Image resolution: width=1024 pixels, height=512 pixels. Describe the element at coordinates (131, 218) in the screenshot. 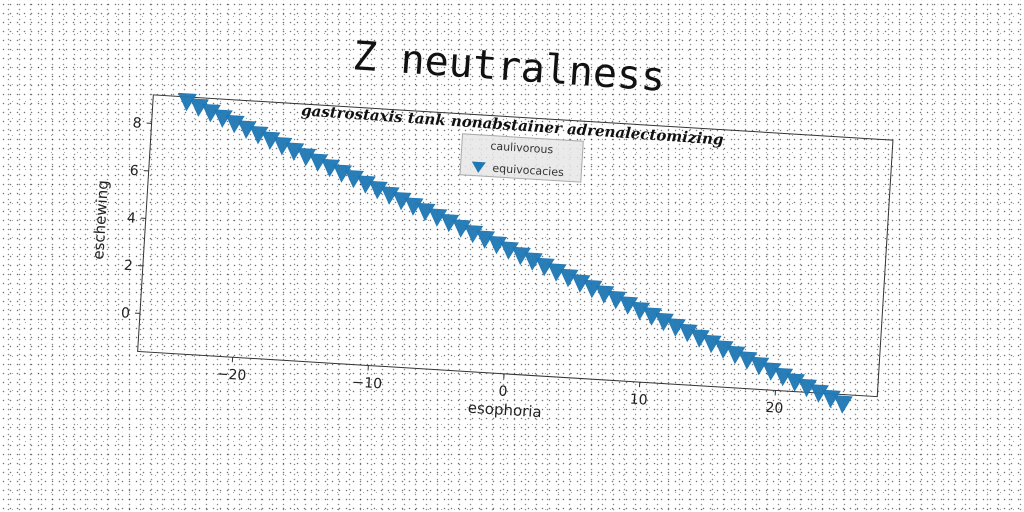

I see `y-tick-label: 4` at that location.